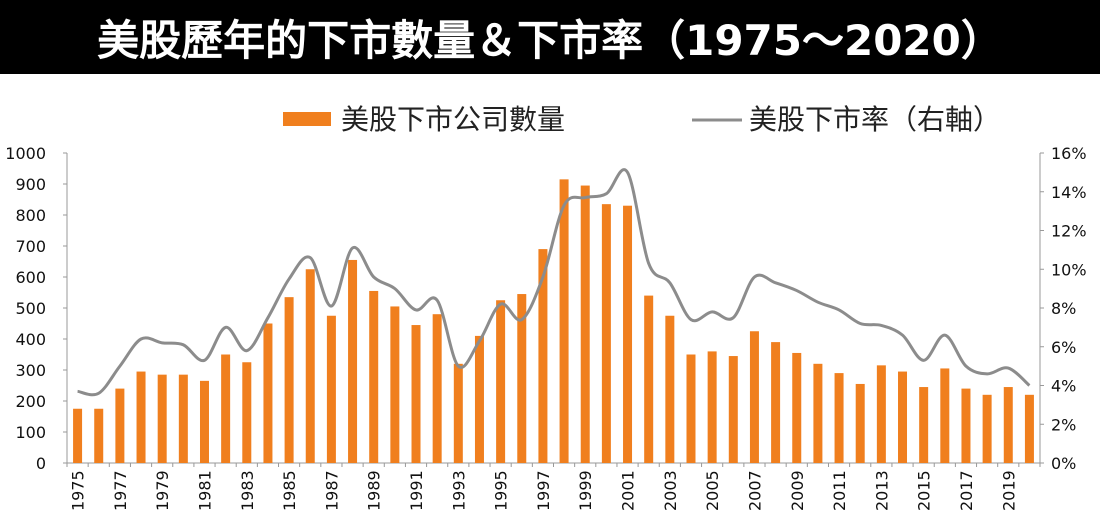 The width and height of the screenshot is (1100, 527). What do you see at coordinates (1063, 386) in the screenshot?
I see `y-right-tick-label: 4%` at bounding box center [1063, 386].